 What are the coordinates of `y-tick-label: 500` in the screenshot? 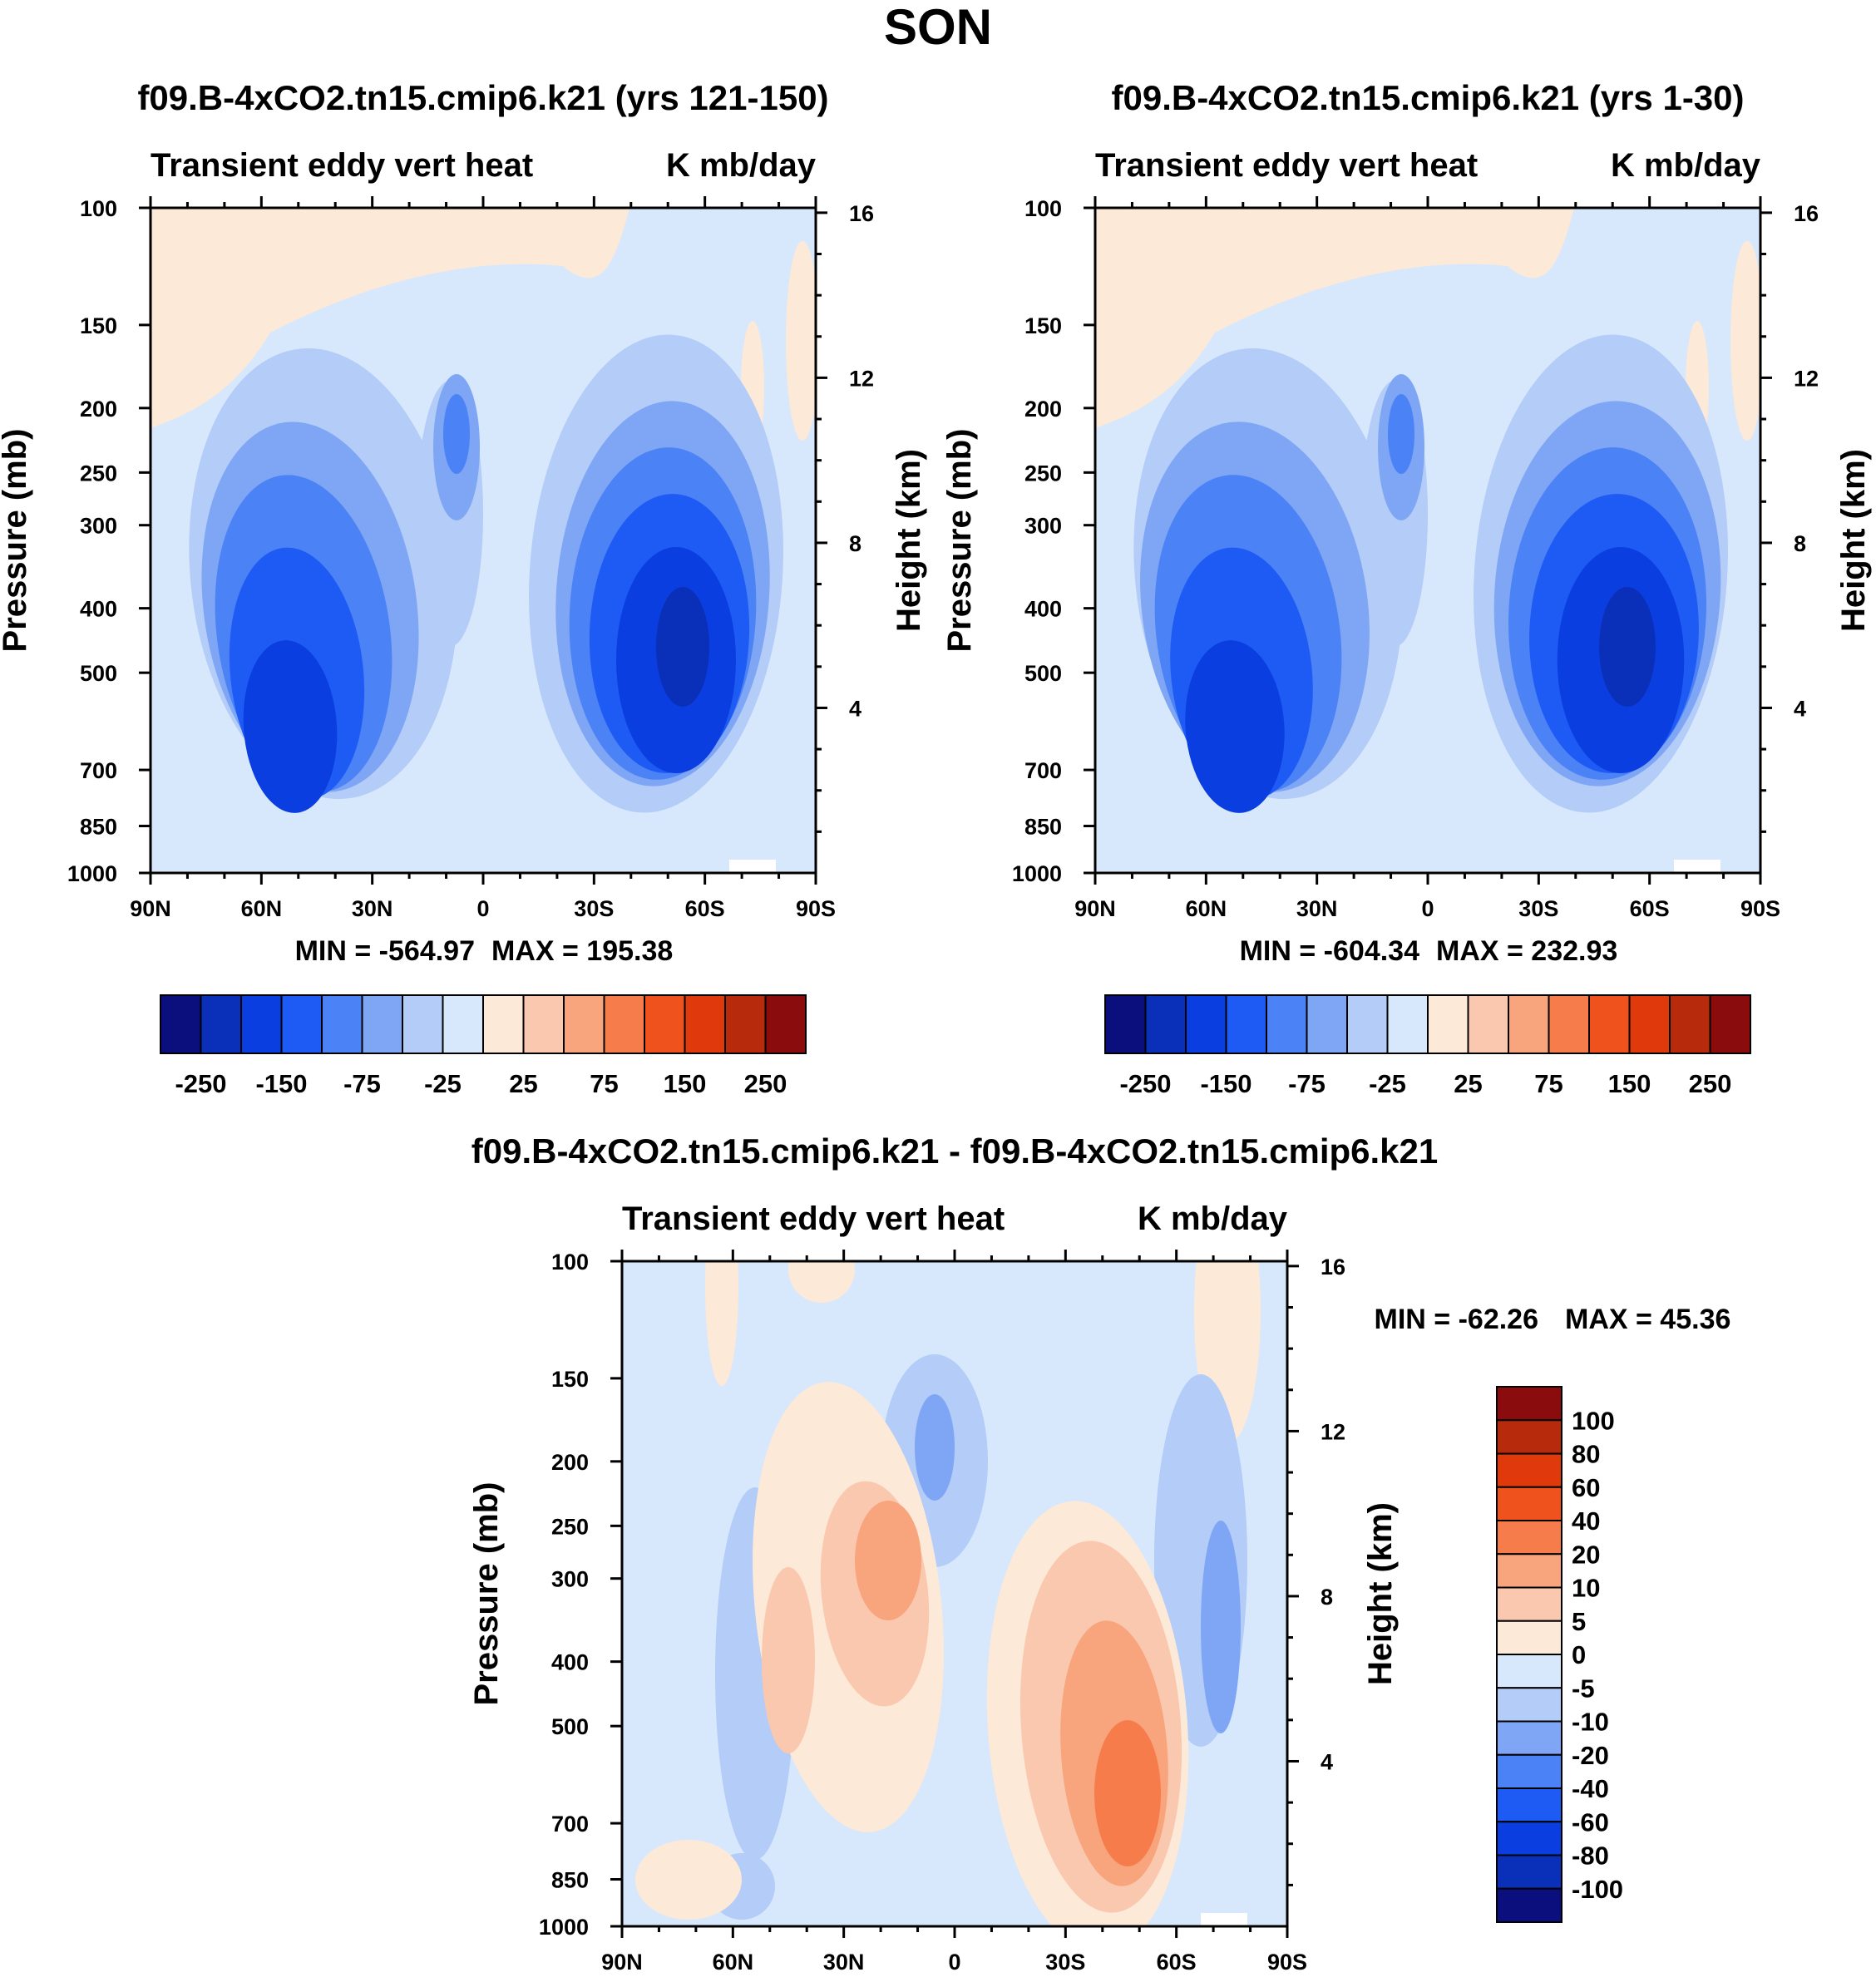 It's located at (1043, 673).